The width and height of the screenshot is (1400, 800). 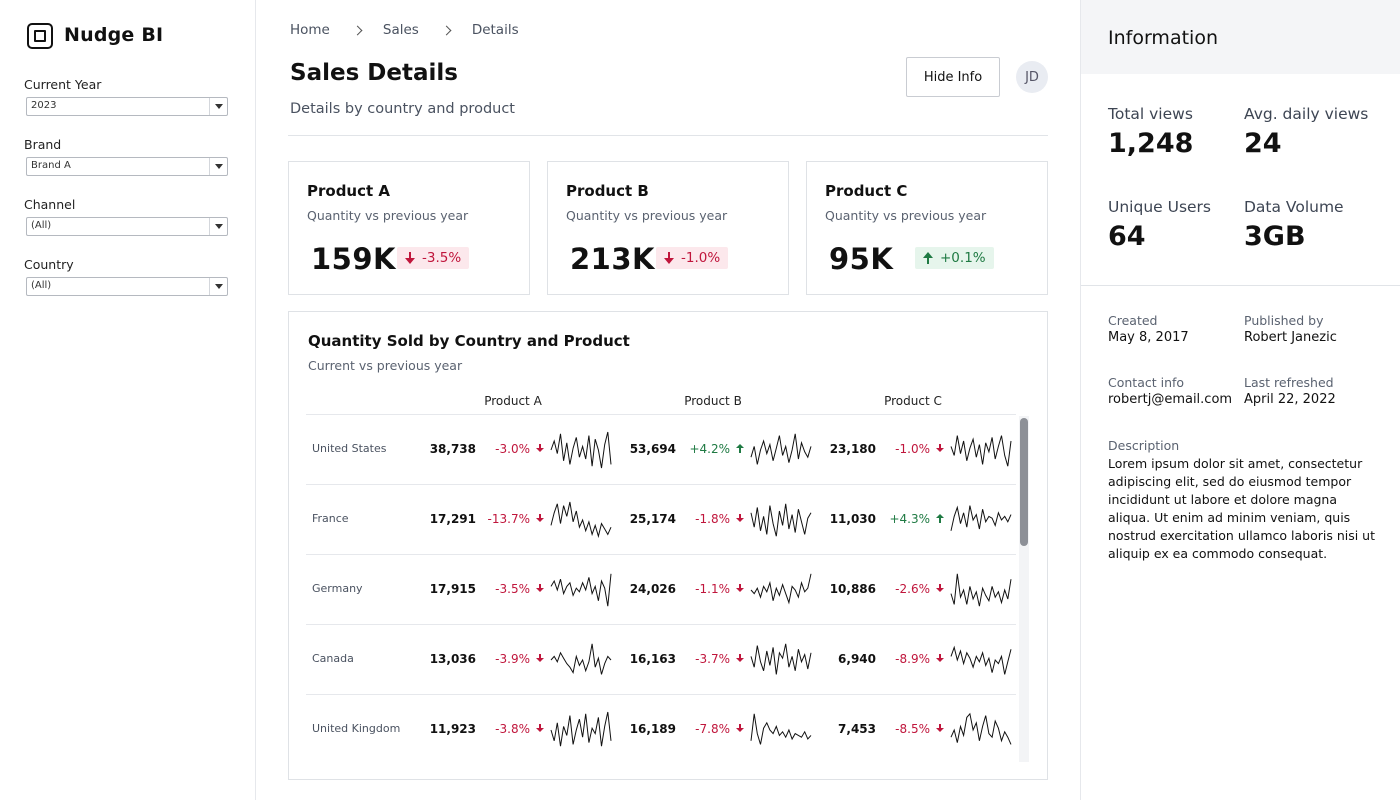 What do you see at coordinates (452, 659) in the screenshot?
I see `quantity-value: 13,036` at bounding box center [452, 659].